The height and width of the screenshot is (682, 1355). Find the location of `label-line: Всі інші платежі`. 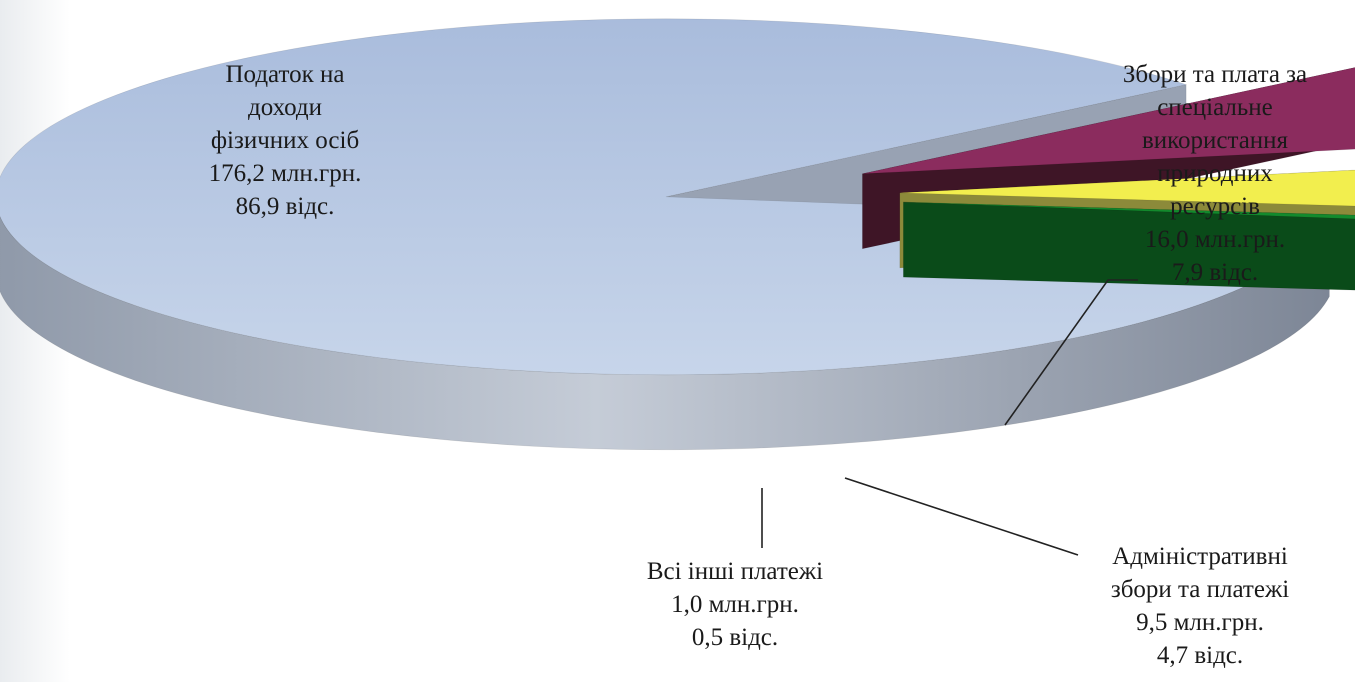

label-line: Всі інші платежі is located at coordinates (735, 571).